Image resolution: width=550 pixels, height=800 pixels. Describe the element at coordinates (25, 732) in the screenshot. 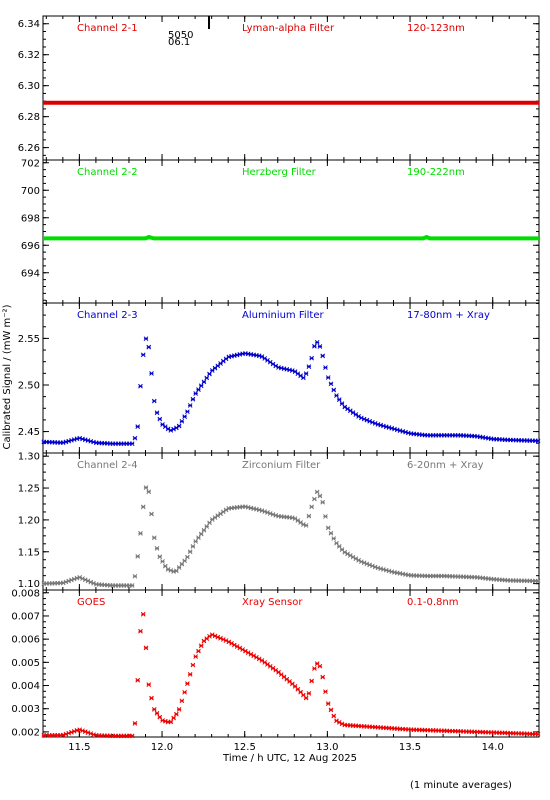

I see `y-tick-label: 0.002` at that location.